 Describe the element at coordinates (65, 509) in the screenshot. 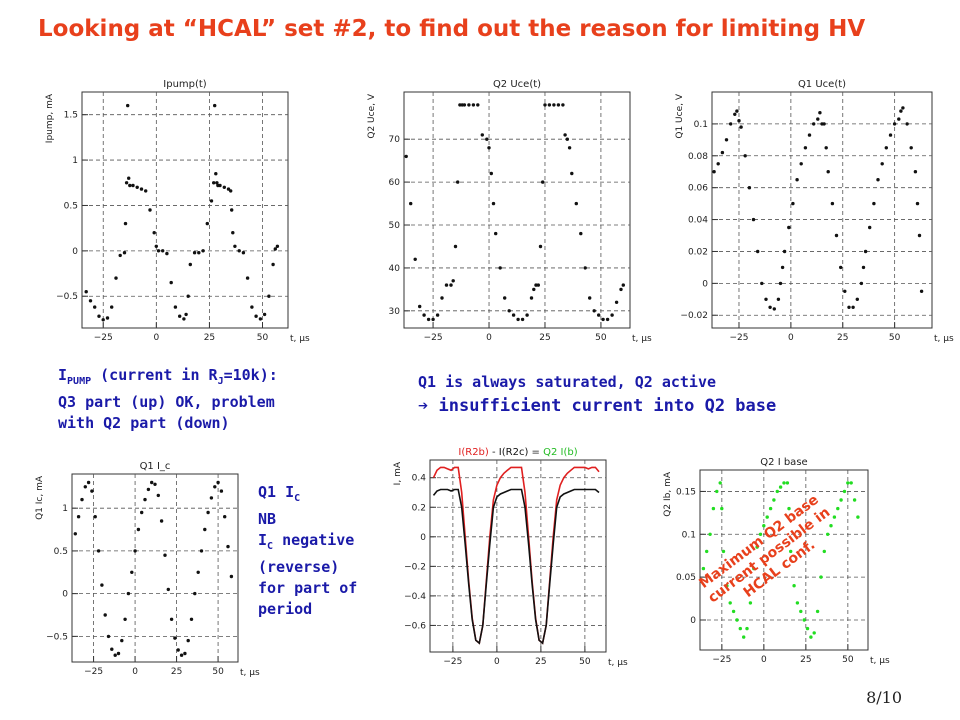

I see `y-tick-label: 1` at that location.